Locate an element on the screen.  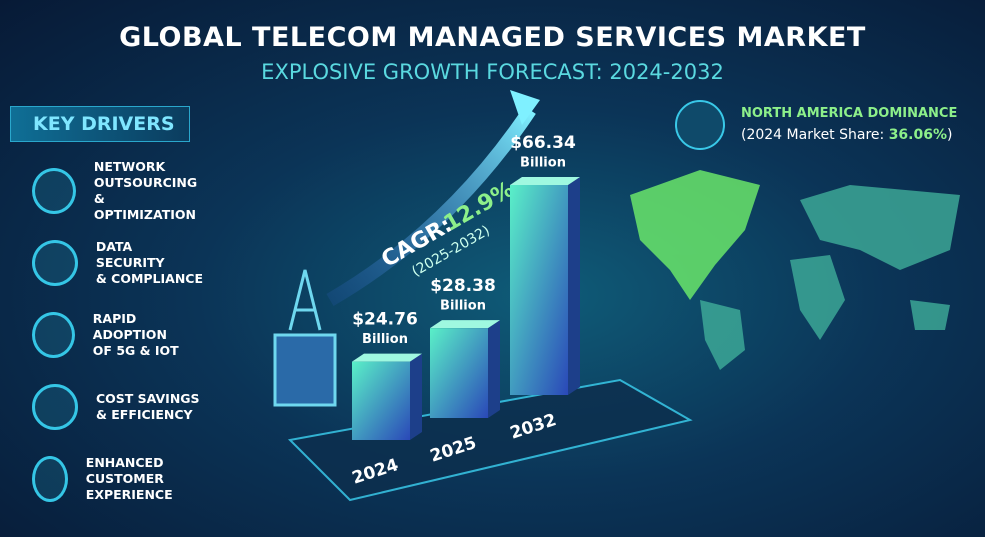
share-suffix: ) is located at coordinates (950, 135).